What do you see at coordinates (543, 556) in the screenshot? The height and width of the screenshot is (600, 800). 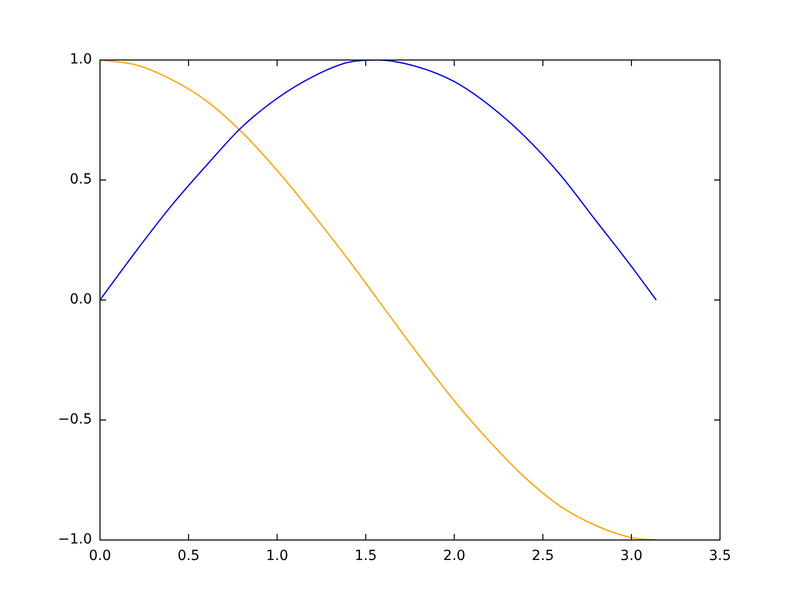 I see `x-tick-label: 2.5` at bounding box center [543, 556].